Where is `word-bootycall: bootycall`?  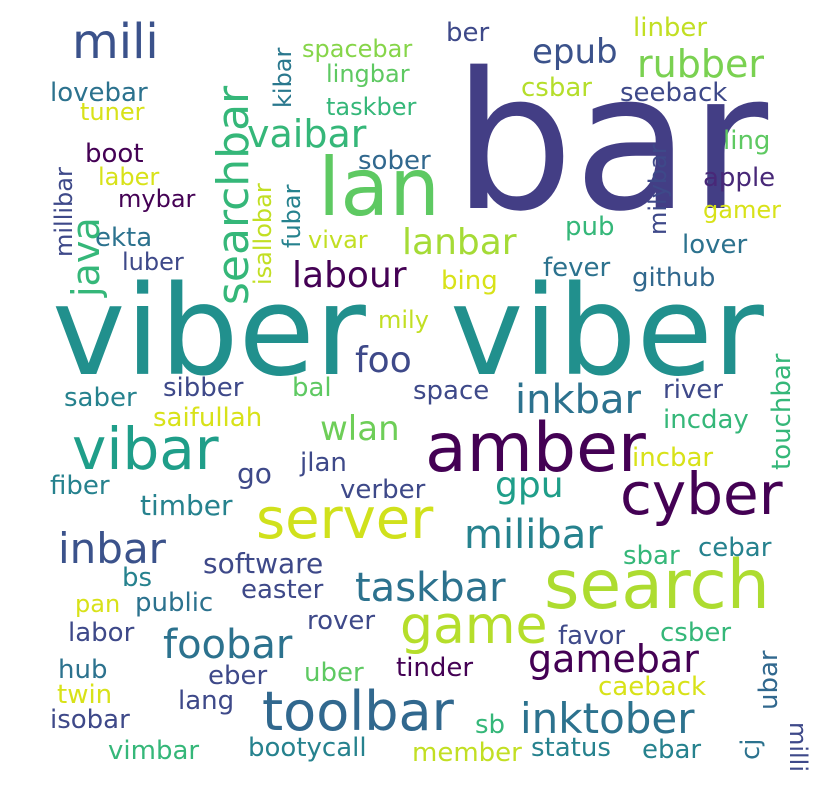 word-bootycall: bootycall is located at coordinates (307, 748).